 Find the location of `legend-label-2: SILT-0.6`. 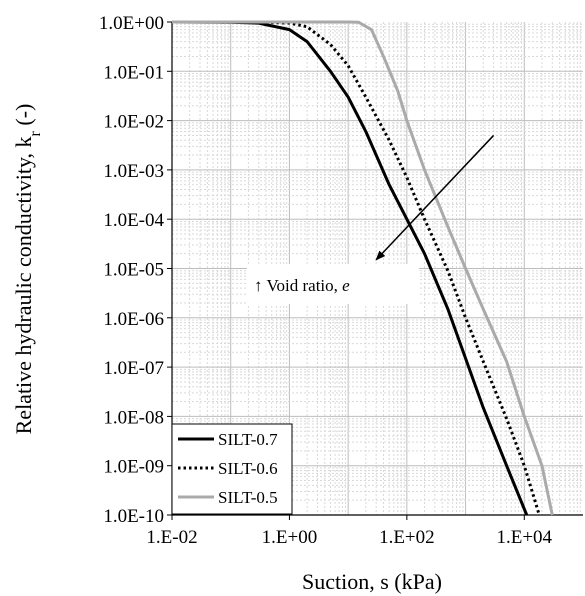

legend-label-2: SILT-0.6 is located at coordinates (248, 468).